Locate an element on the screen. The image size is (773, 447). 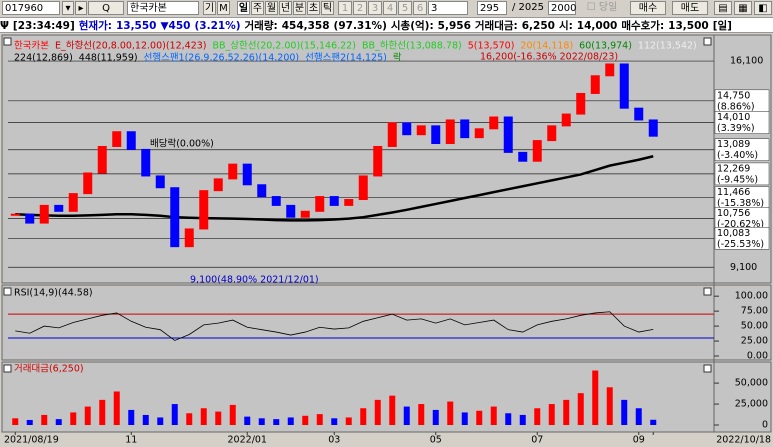
panel-icon is located at coordinates (7, 368).